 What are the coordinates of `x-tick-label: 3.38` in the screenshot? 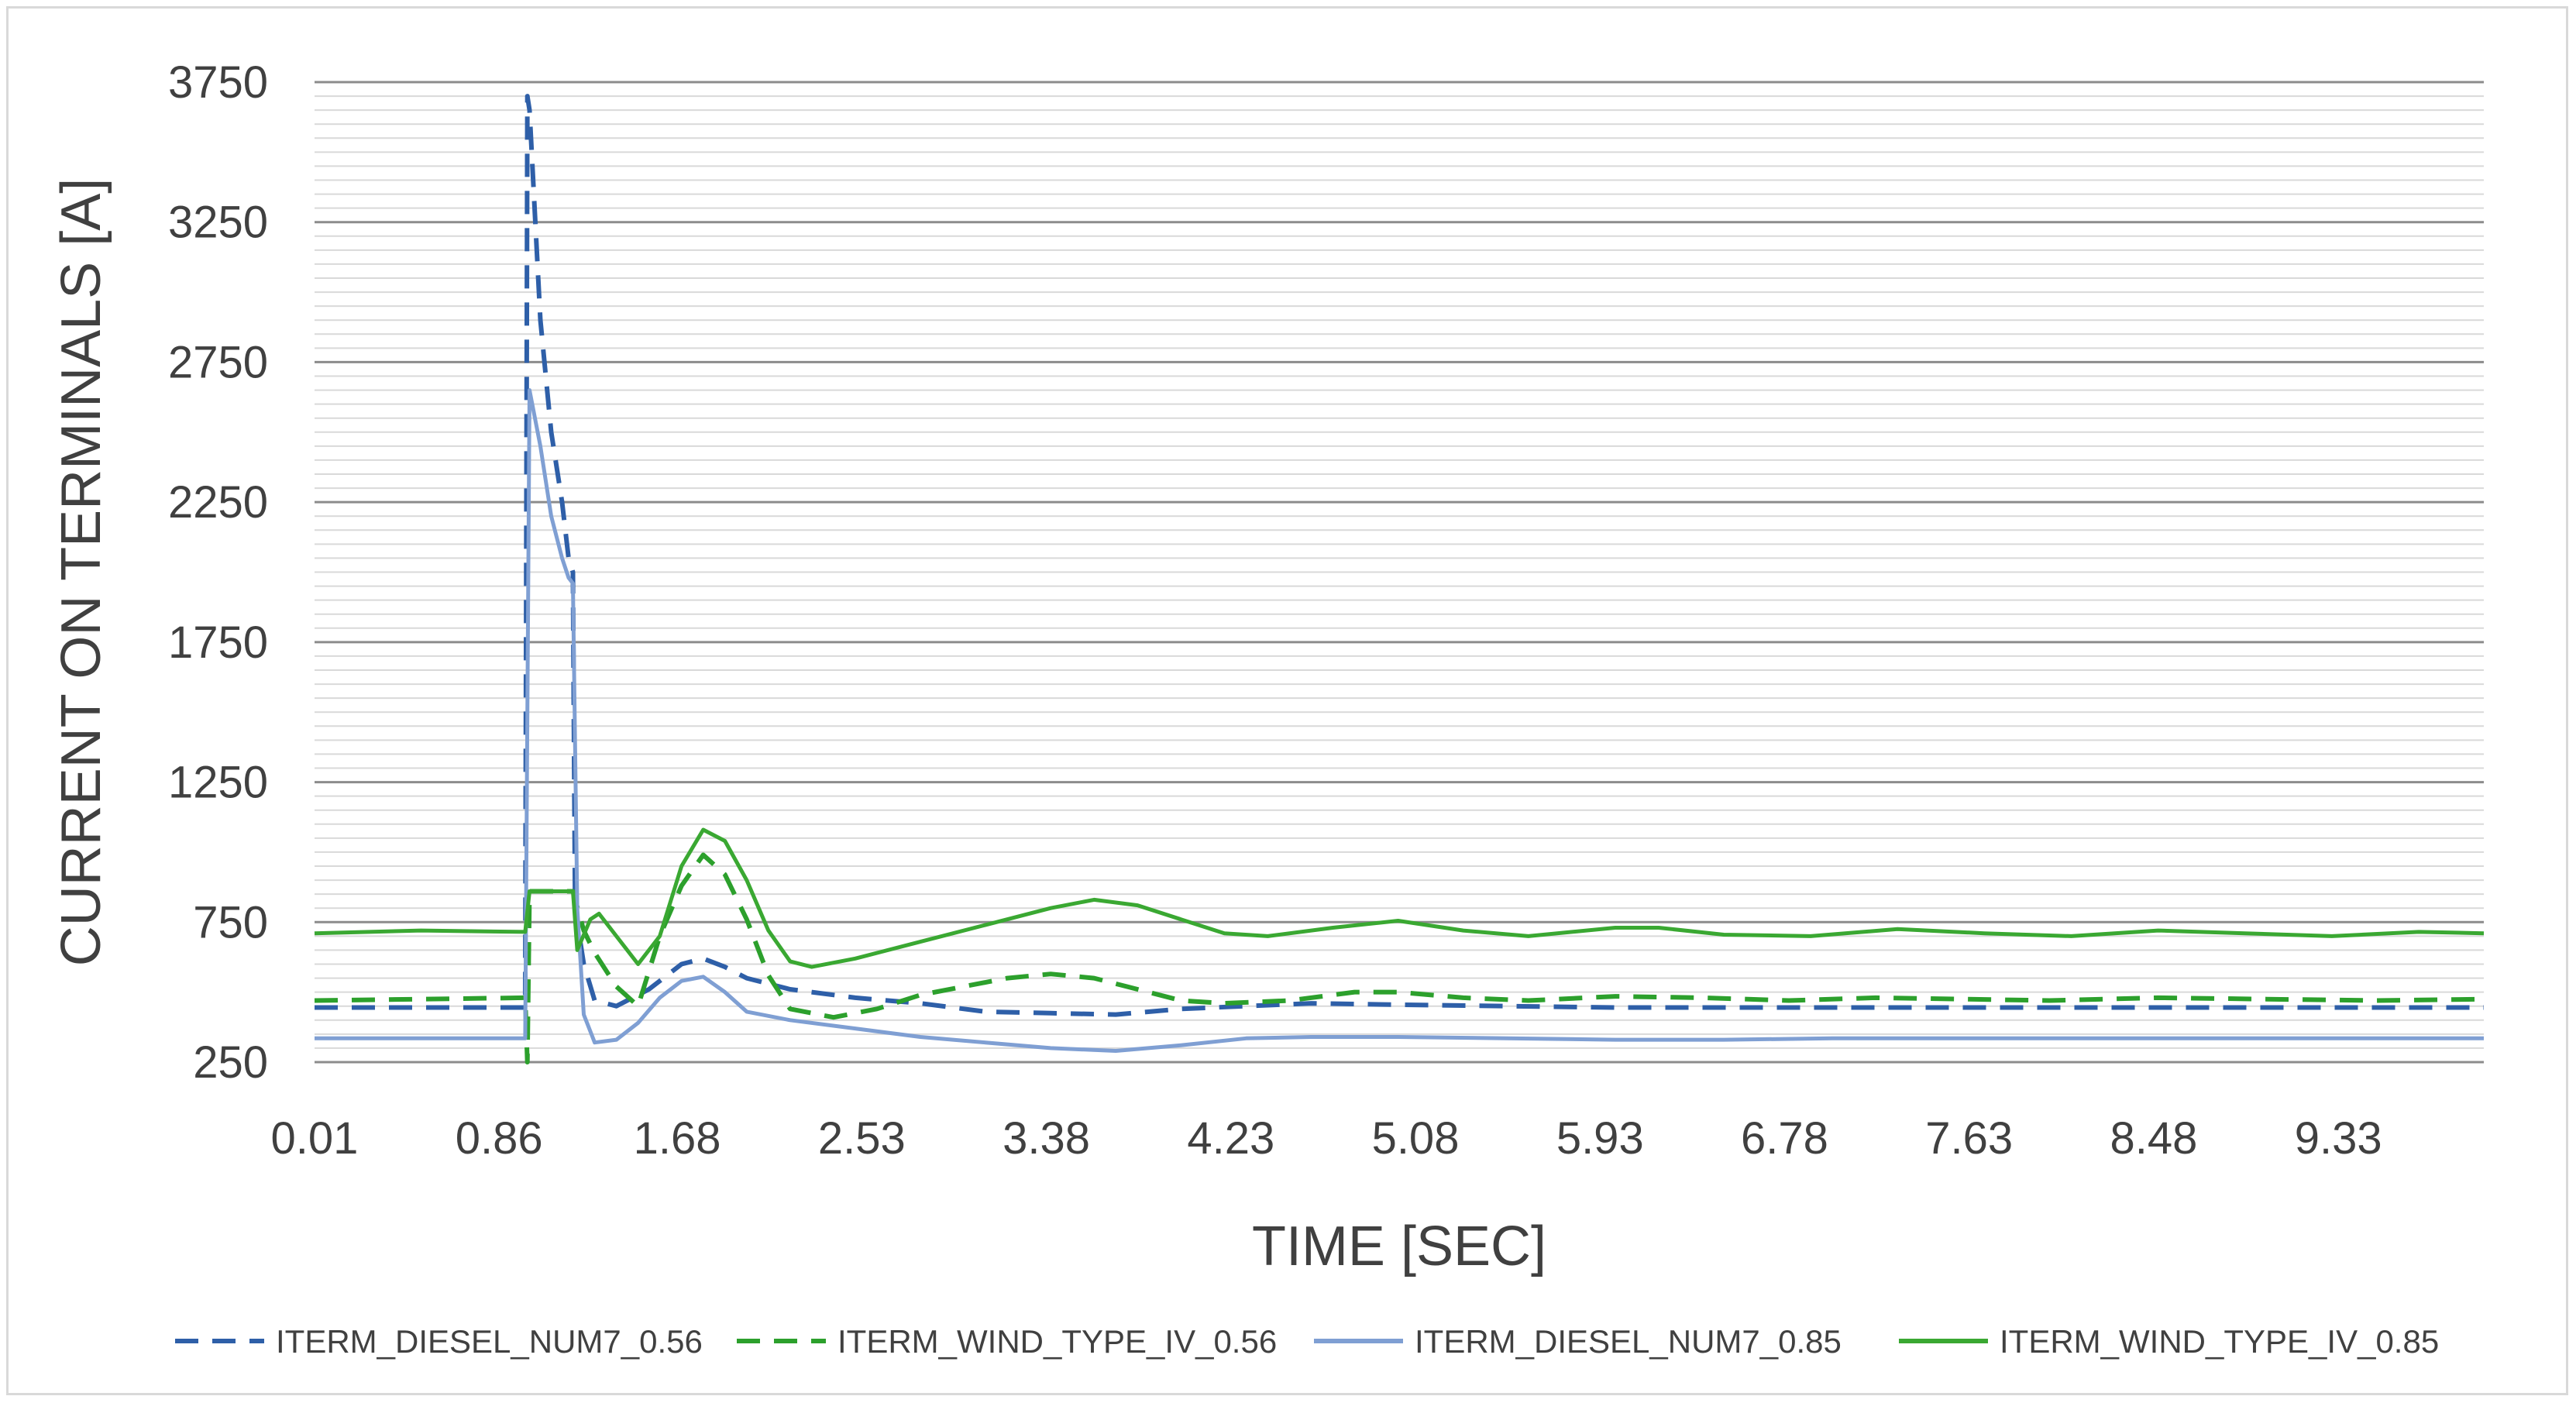 It's located at (1046, 1138).